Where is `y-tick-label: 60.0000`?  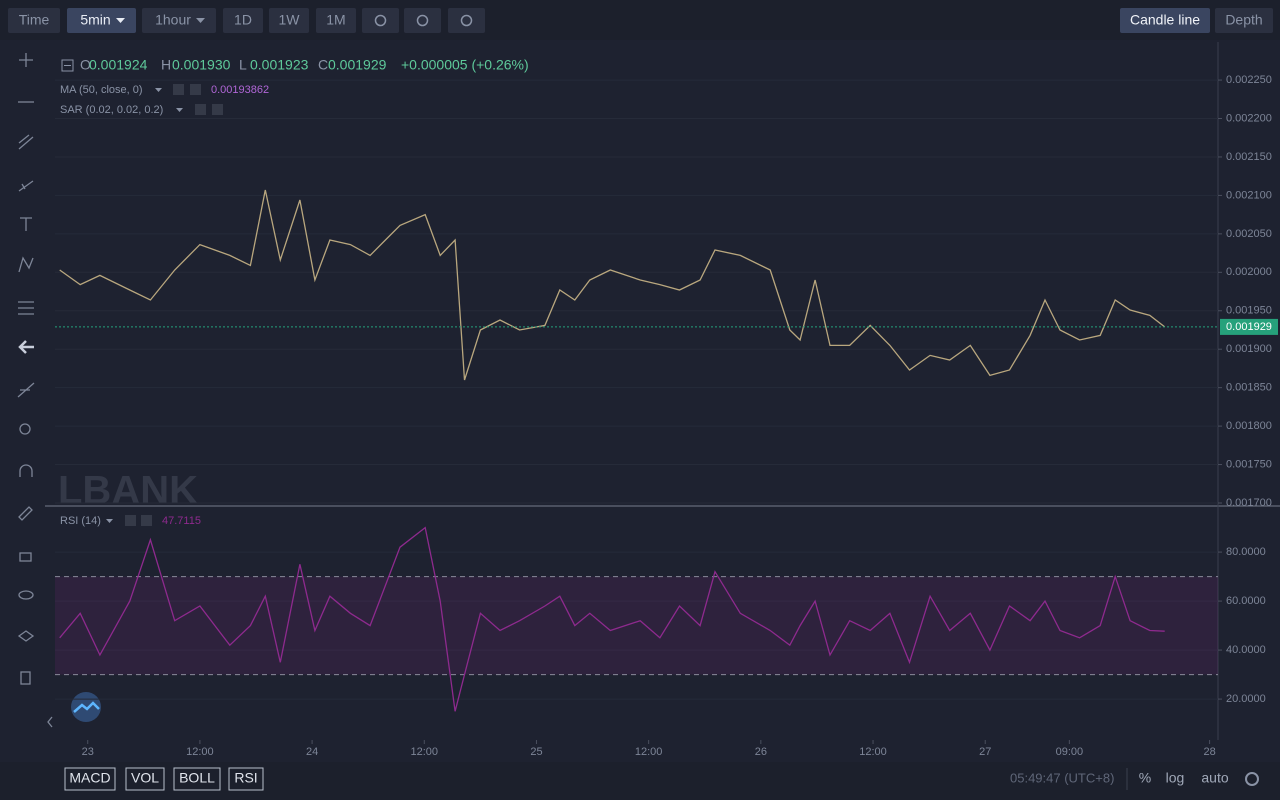
y-tick-label: 60.0000 is located at coordinates (1246, 601).